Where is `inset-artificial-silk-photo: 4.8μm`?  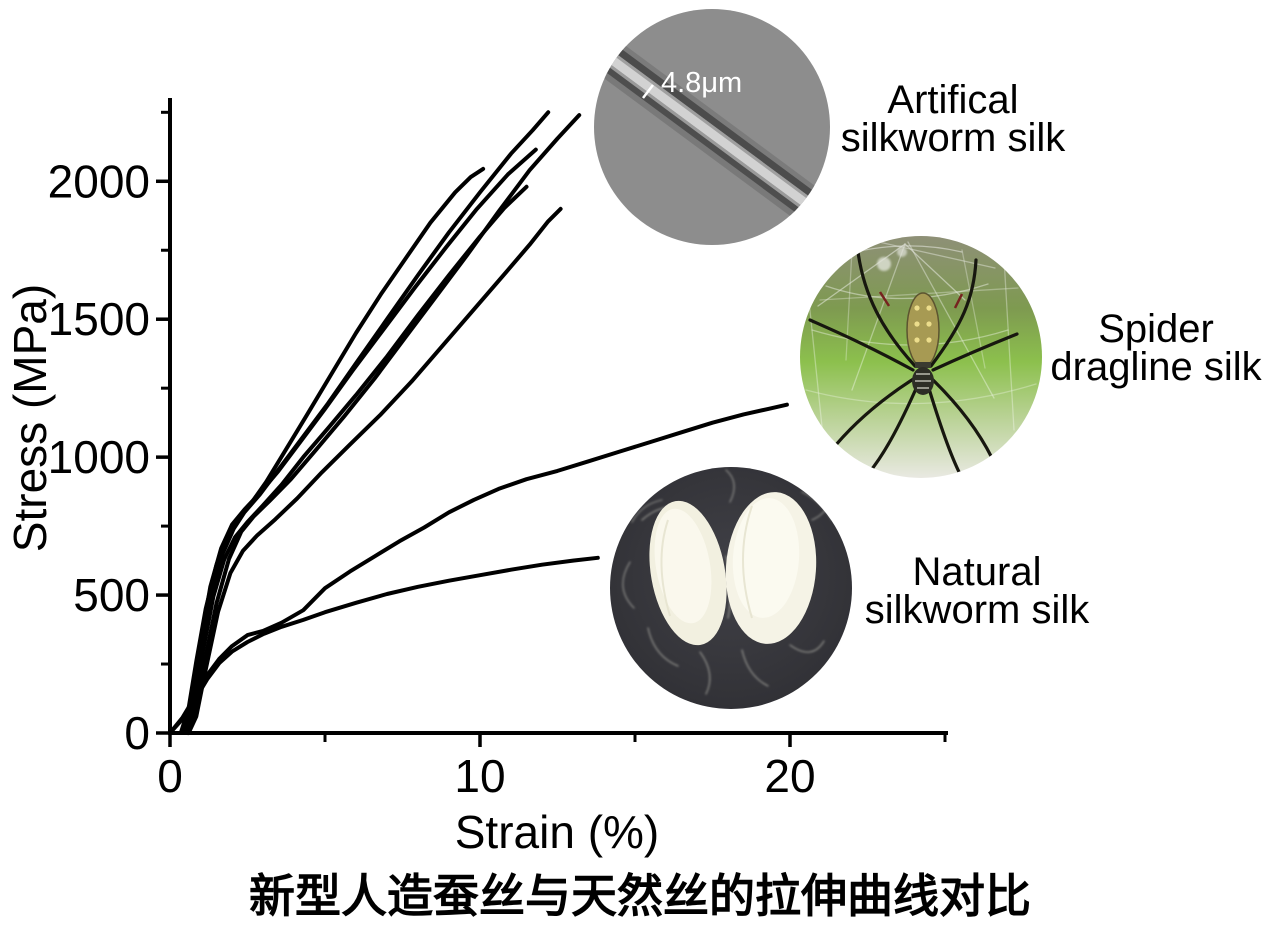 inset-artificial-silk-photo: 4.8μm is located at coordinates (712, 127).